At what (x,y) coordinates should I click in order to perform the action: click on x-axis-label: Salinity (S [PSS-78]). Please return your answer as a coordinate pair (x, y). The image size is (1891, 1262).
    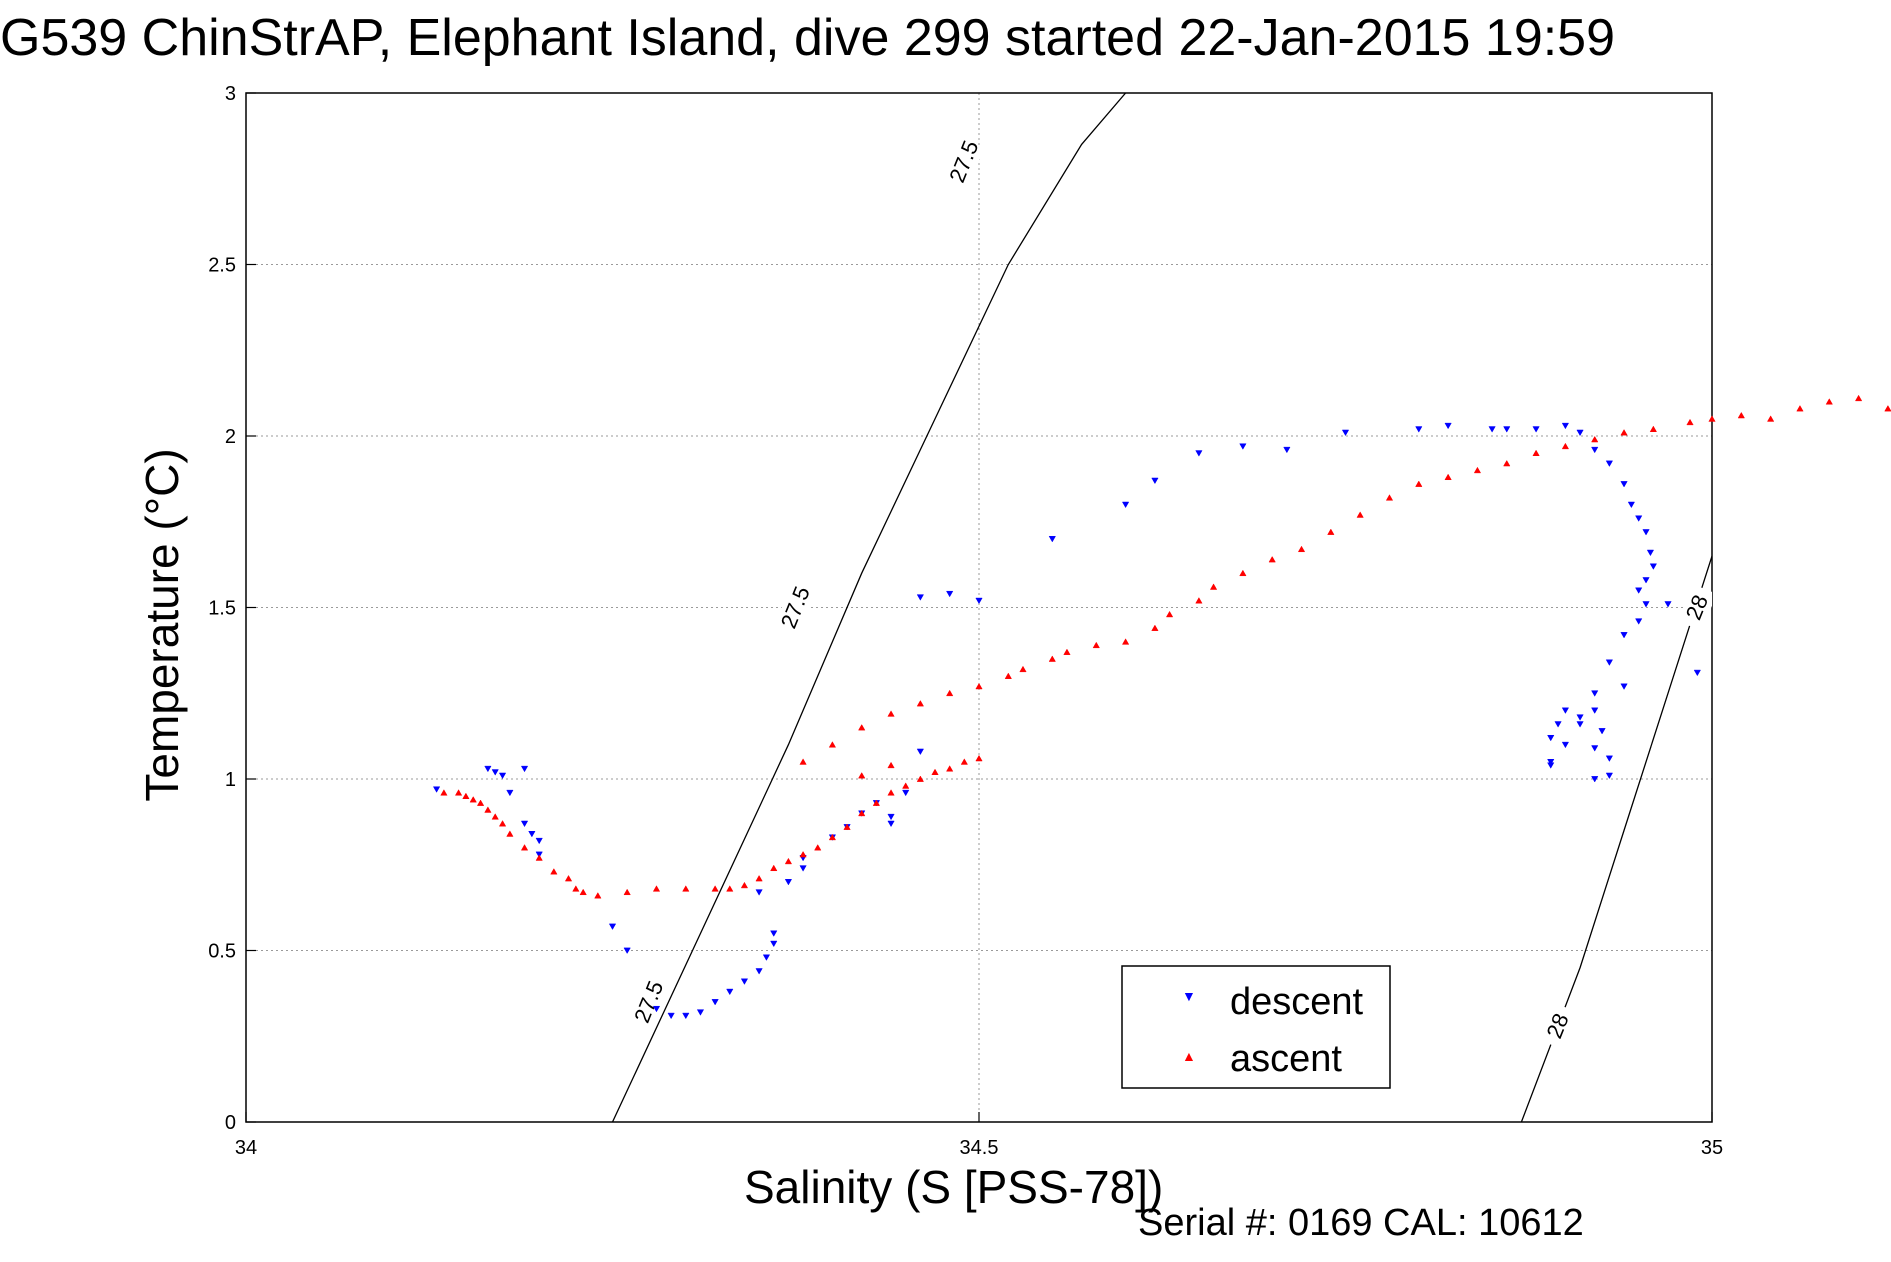
    Looking at the image, I should click on (954, 1187).